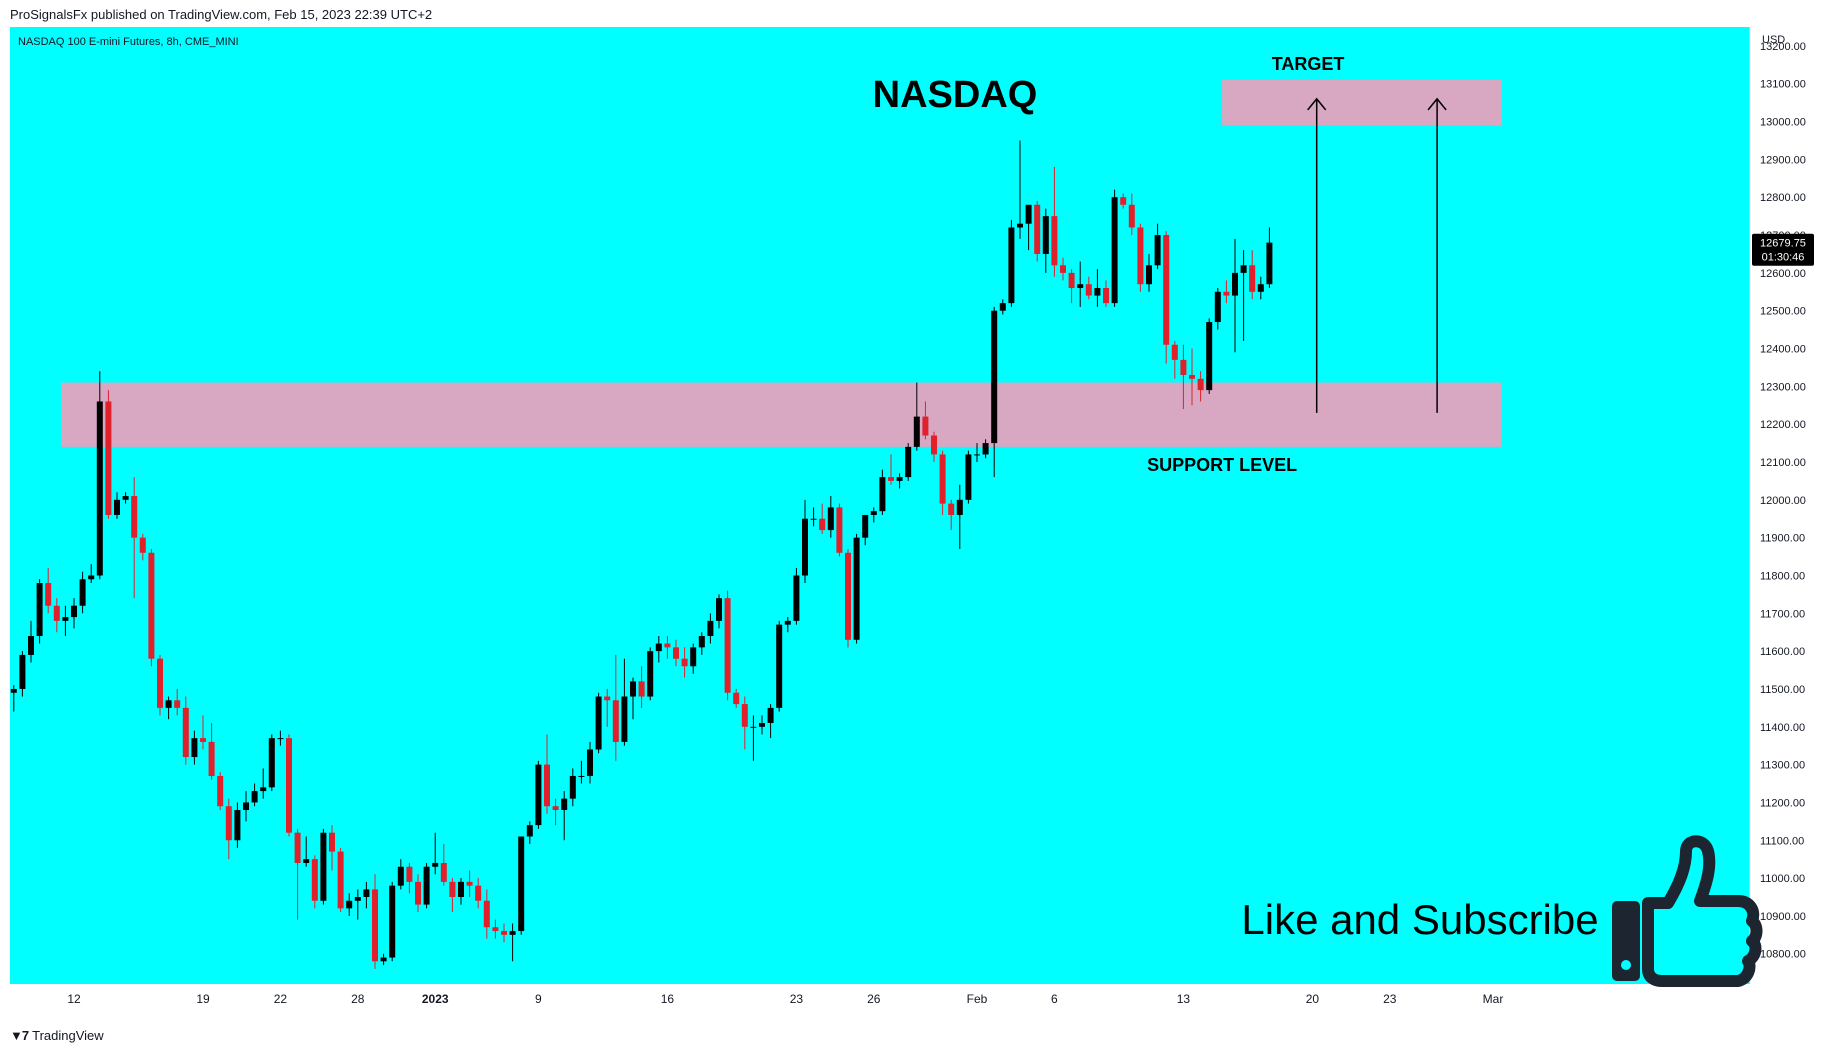 This screenshot has width=1834, height=1050. What do you see at coordinates (880, 1001) in the screenshot?
I see `time-scale` at bounding box center [880, 1001].